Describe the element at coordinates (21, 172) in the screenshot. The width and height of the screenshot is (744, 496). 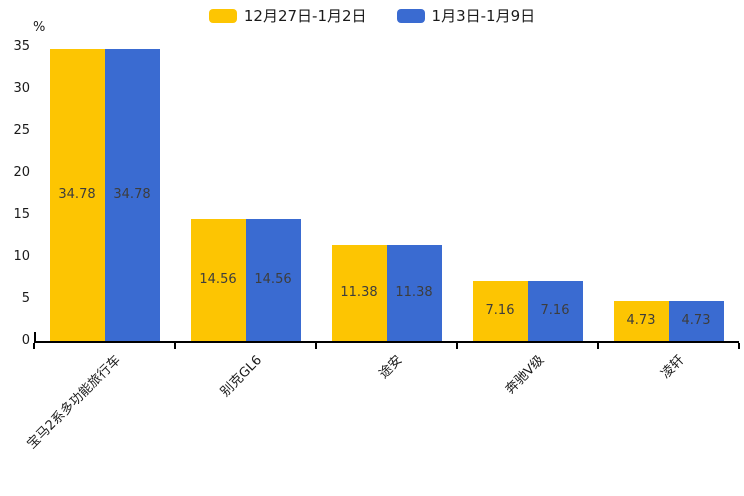
I see `y-axis-tick-label: 20` at that location.